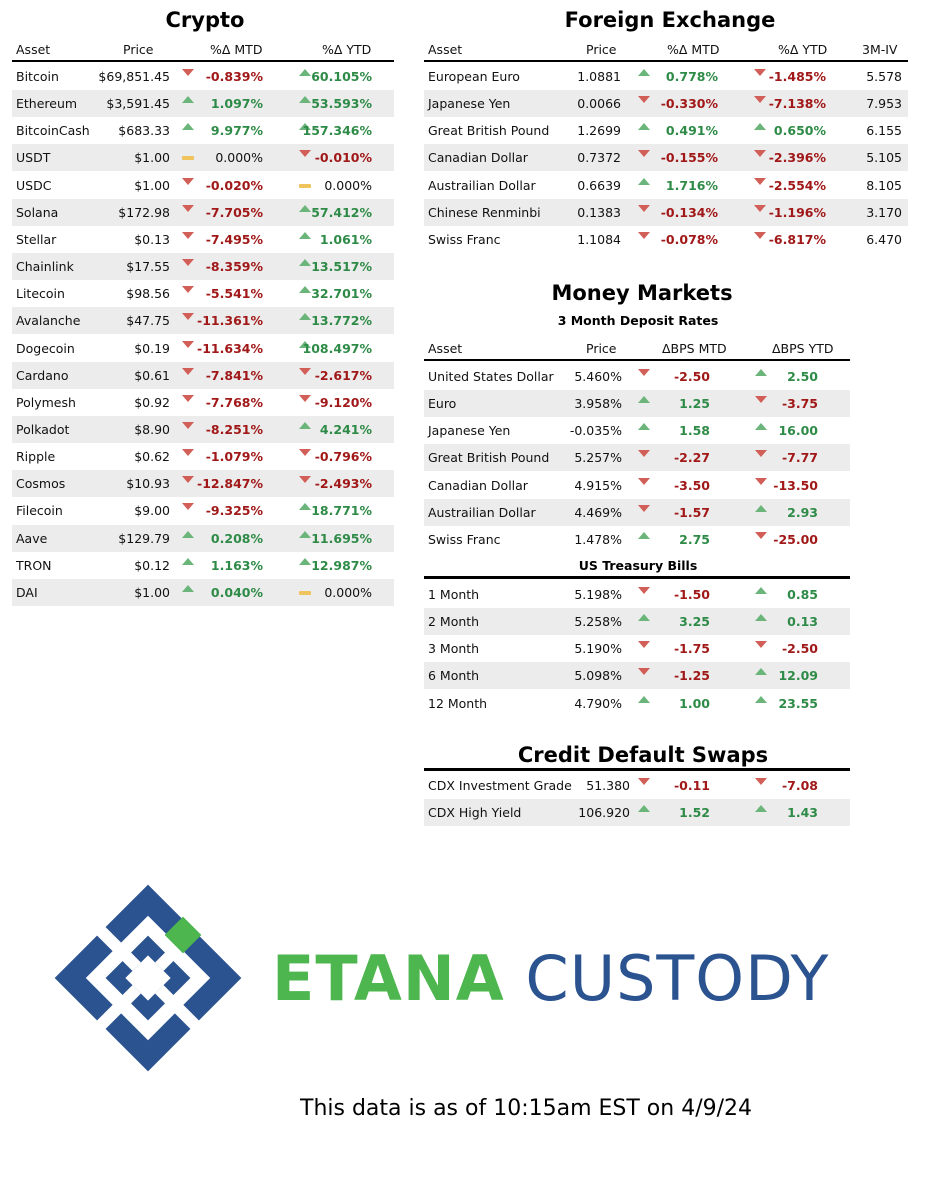  I want to click on etana-logo-icon, so click(148, 978).